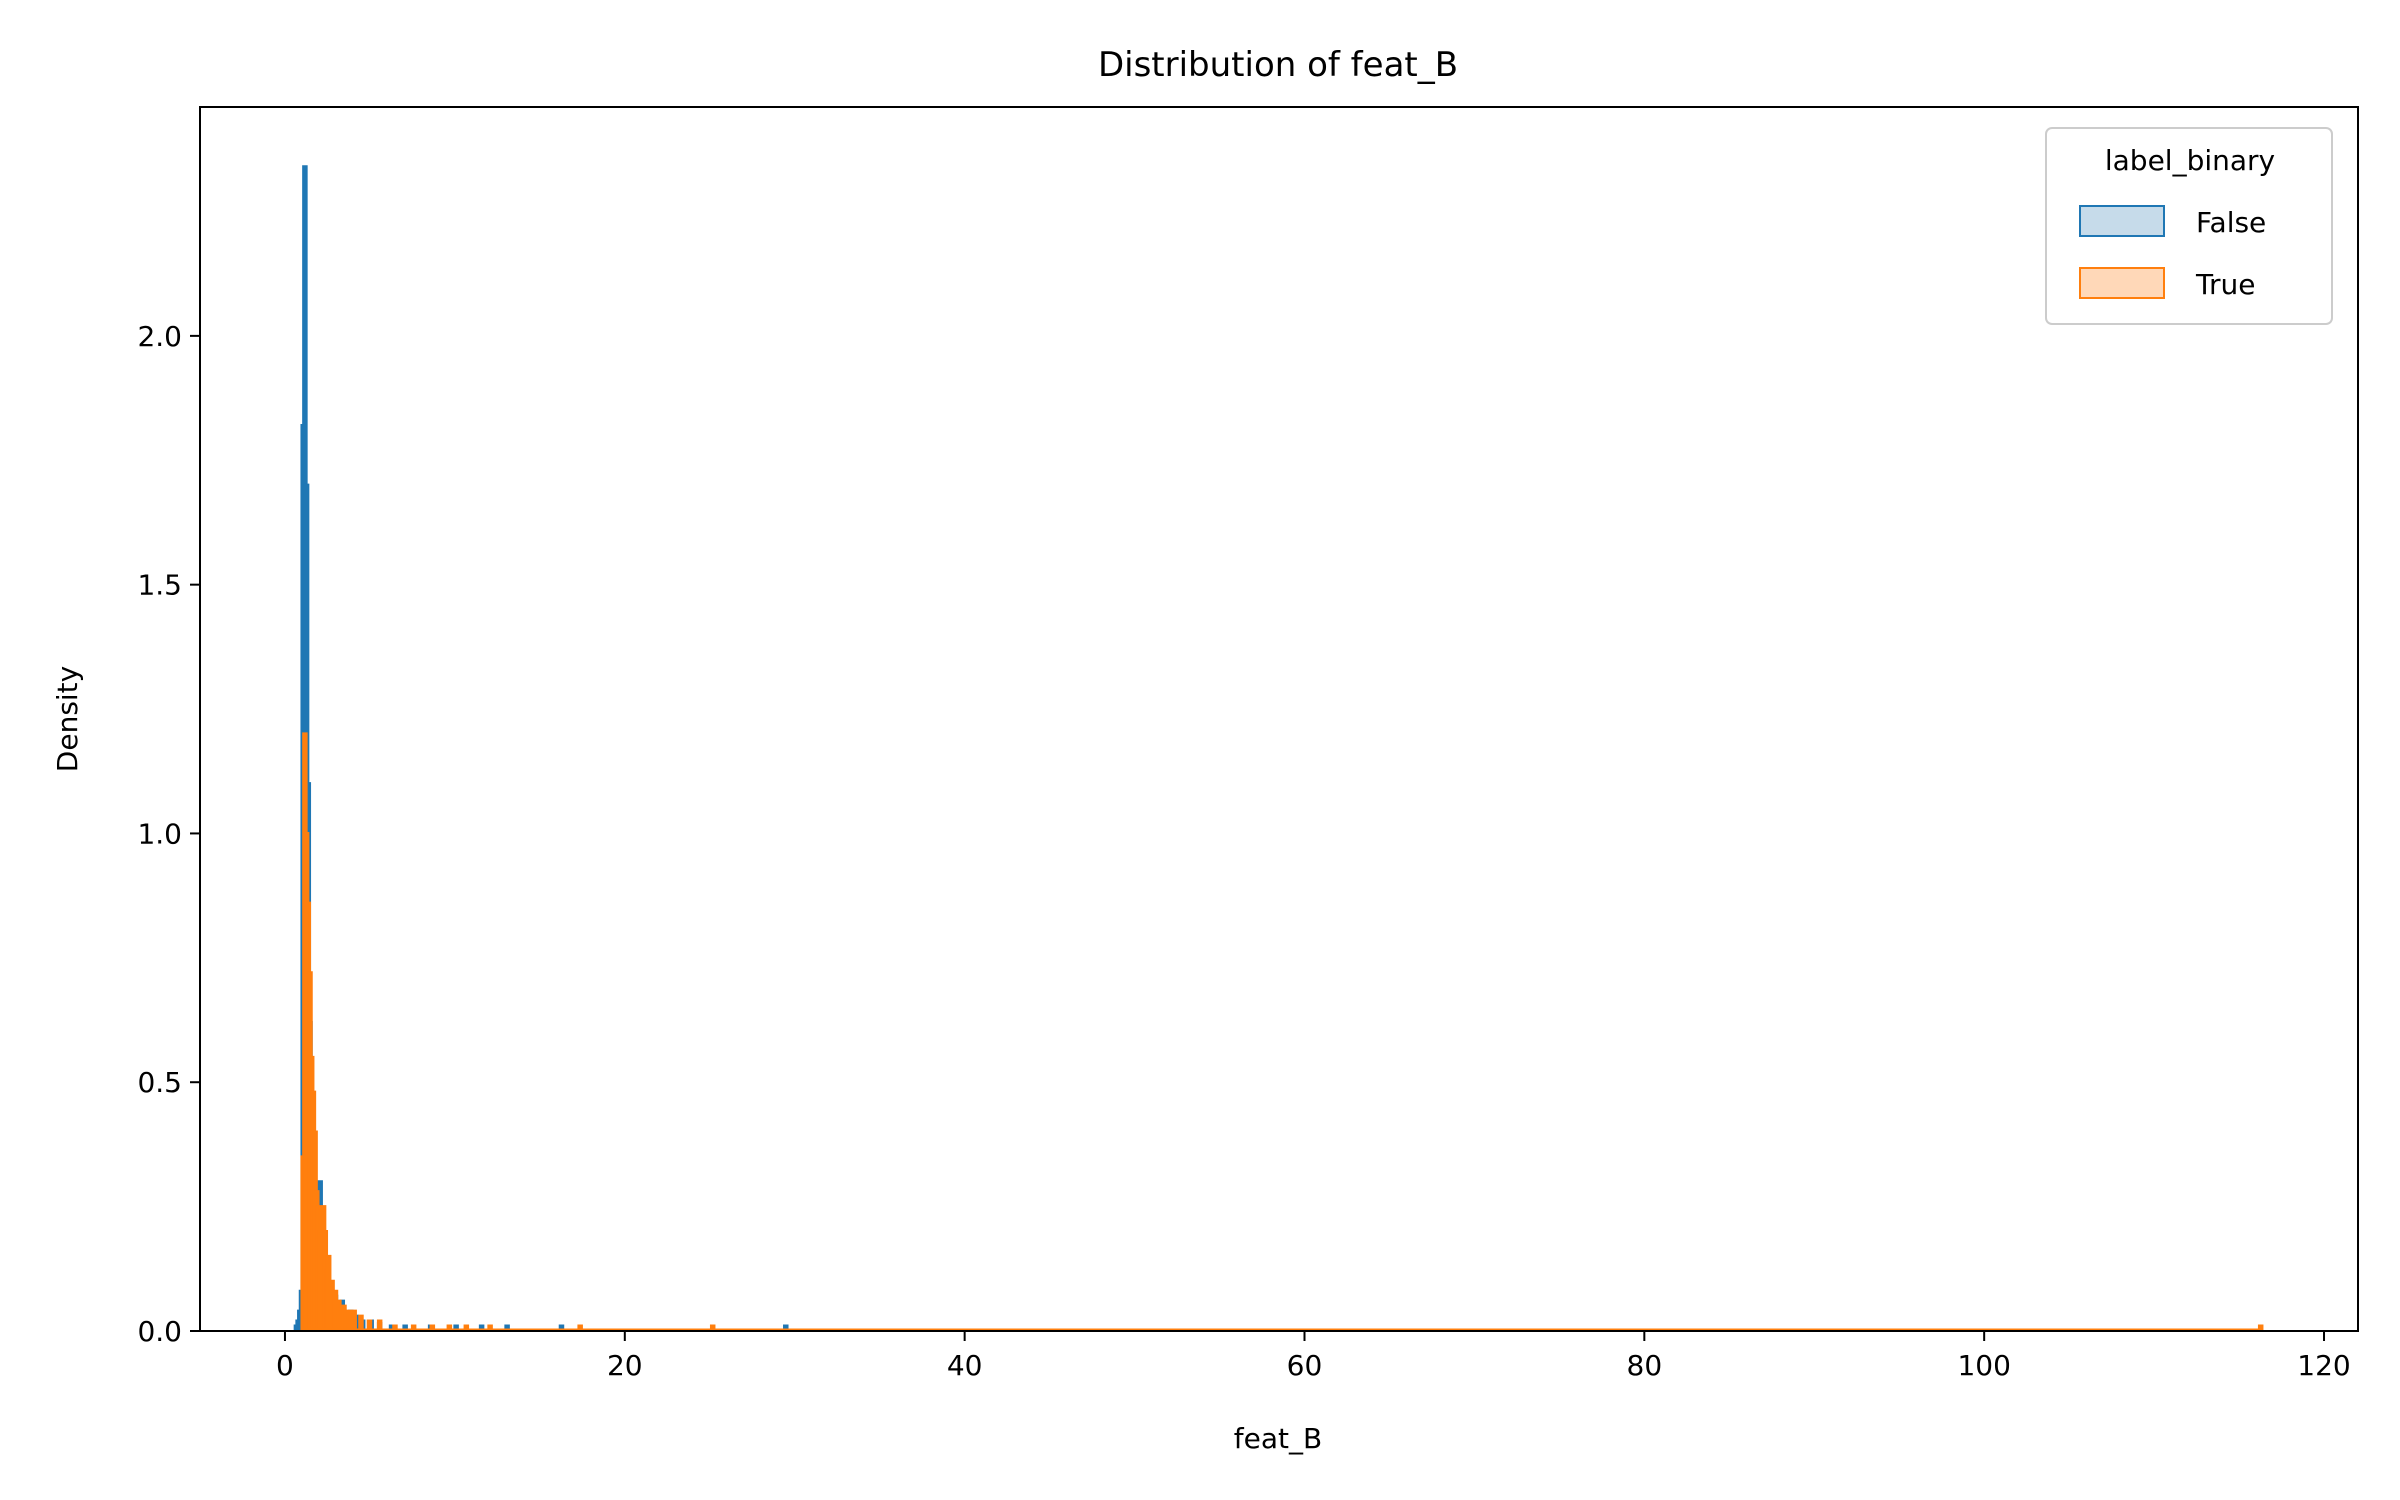  I want to click on legend-label-false: False, so click(2231, 222).